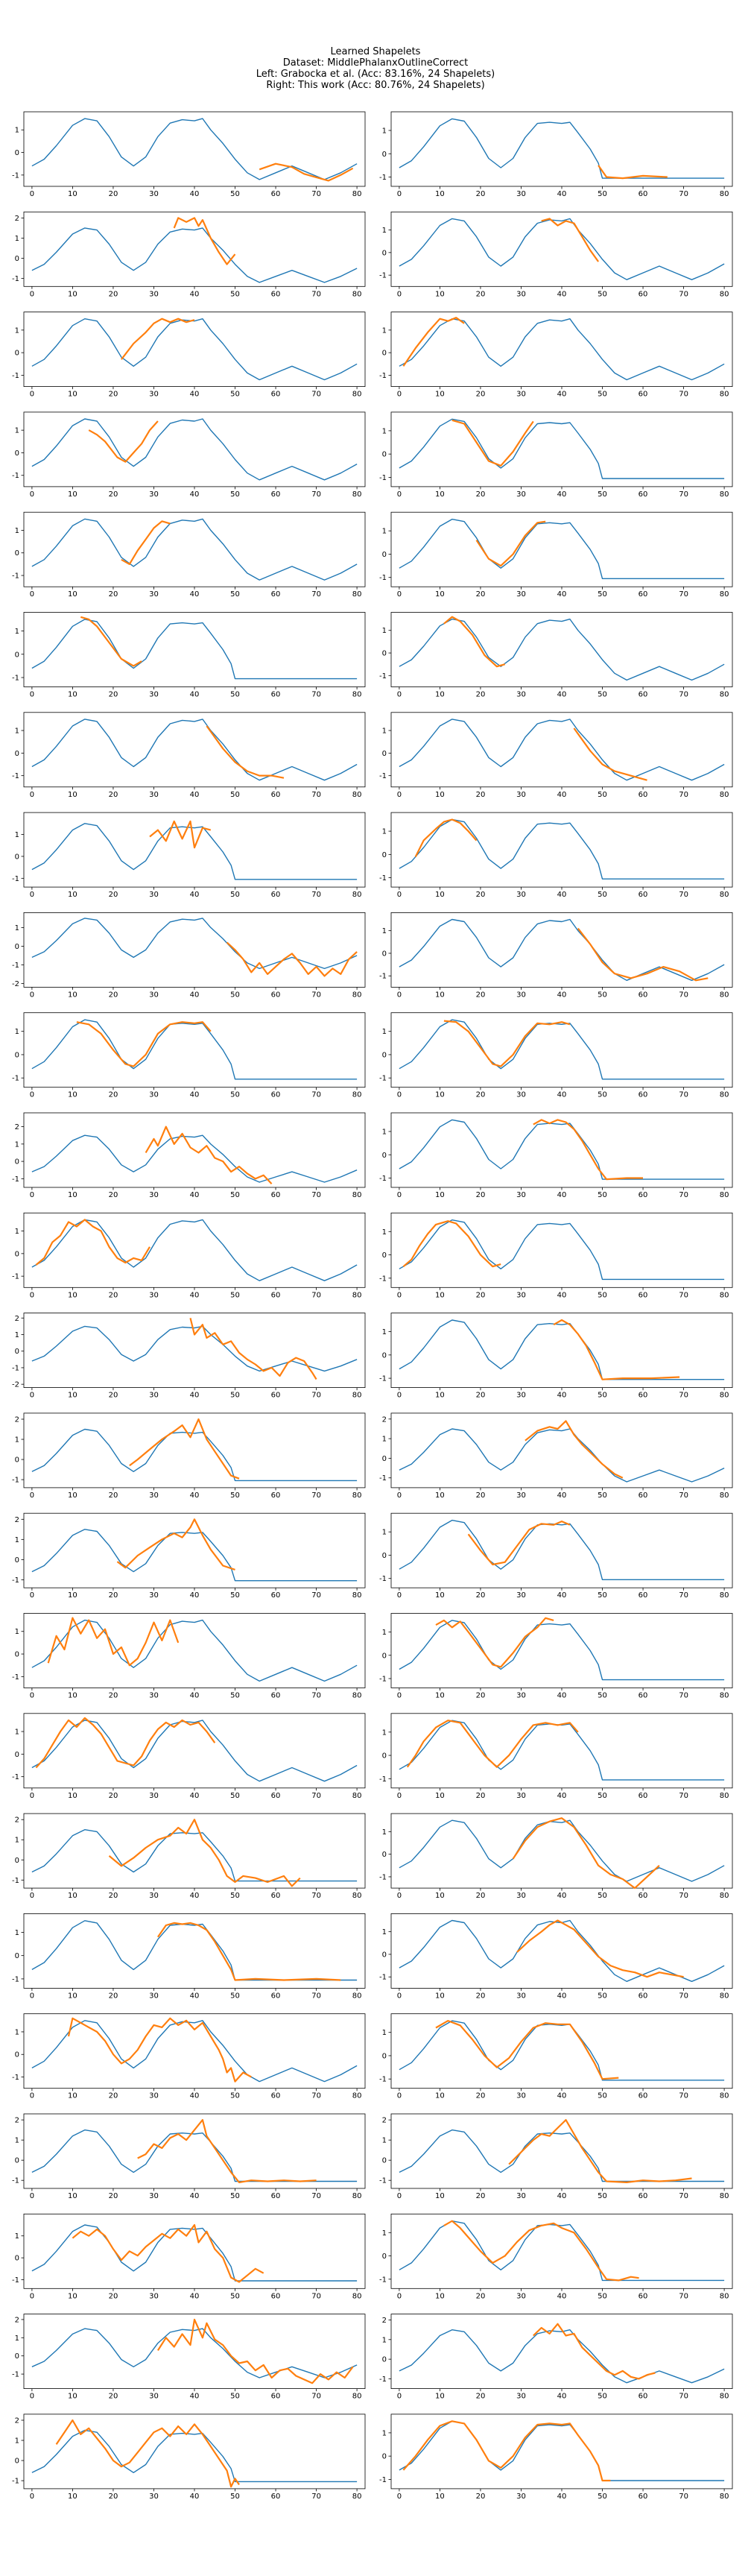 The image size is (751, 2576). I want to click on subplot-7-right: 0 10 20 30 40 50 60 70 80 -1 0 1, so click(556, 755).